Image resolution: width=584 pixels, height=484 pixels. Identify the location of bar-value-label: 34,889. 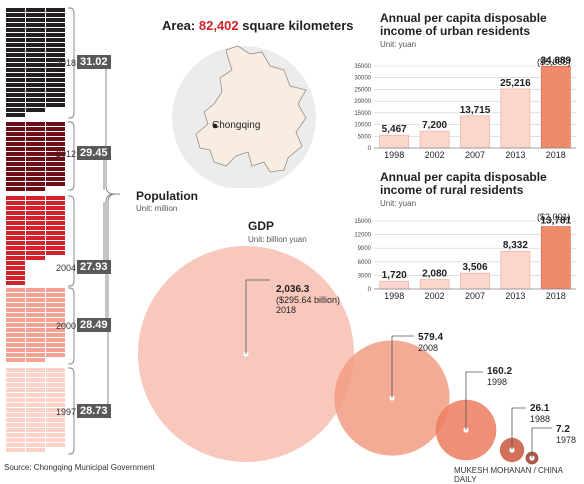
(556, 60).